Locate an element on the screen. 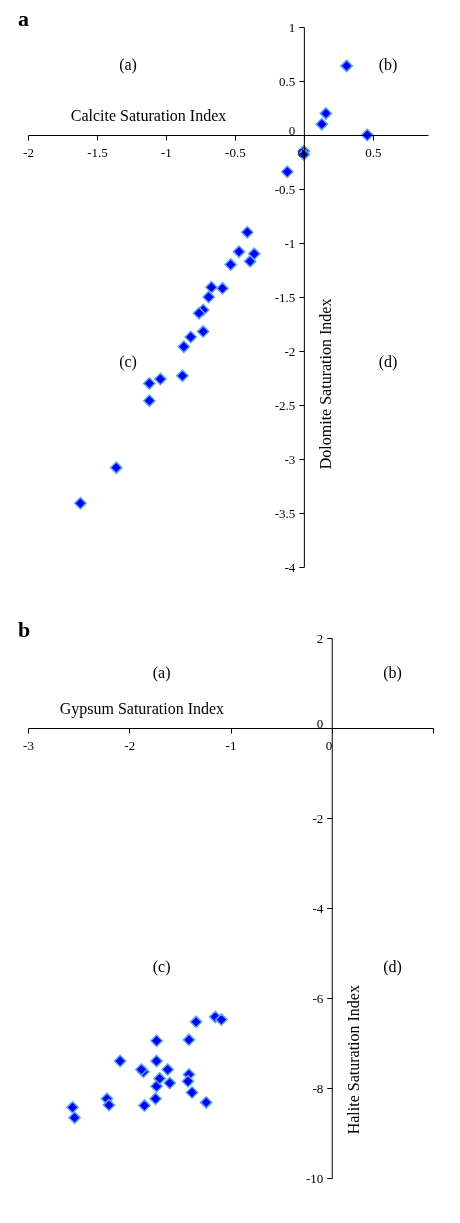  y-tick-label: -8 is located at coordinates (318, 1088).